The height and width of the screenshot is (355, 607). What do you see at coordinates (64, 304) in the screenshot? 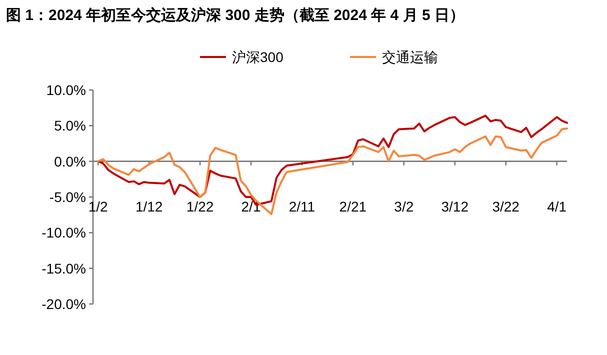
I see `y-tick-label: -20.0%` at bounding box center [64, 304].